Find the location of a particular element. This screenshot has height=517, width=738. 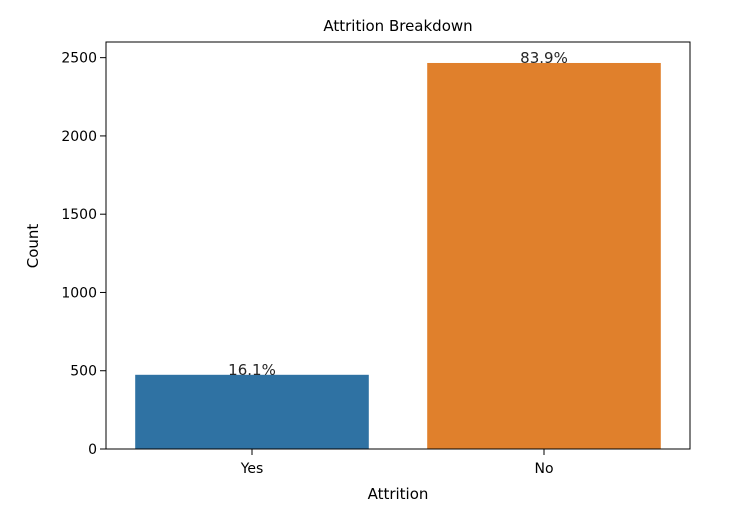

y-axis-label: Count is located at coordinates (33, 246).